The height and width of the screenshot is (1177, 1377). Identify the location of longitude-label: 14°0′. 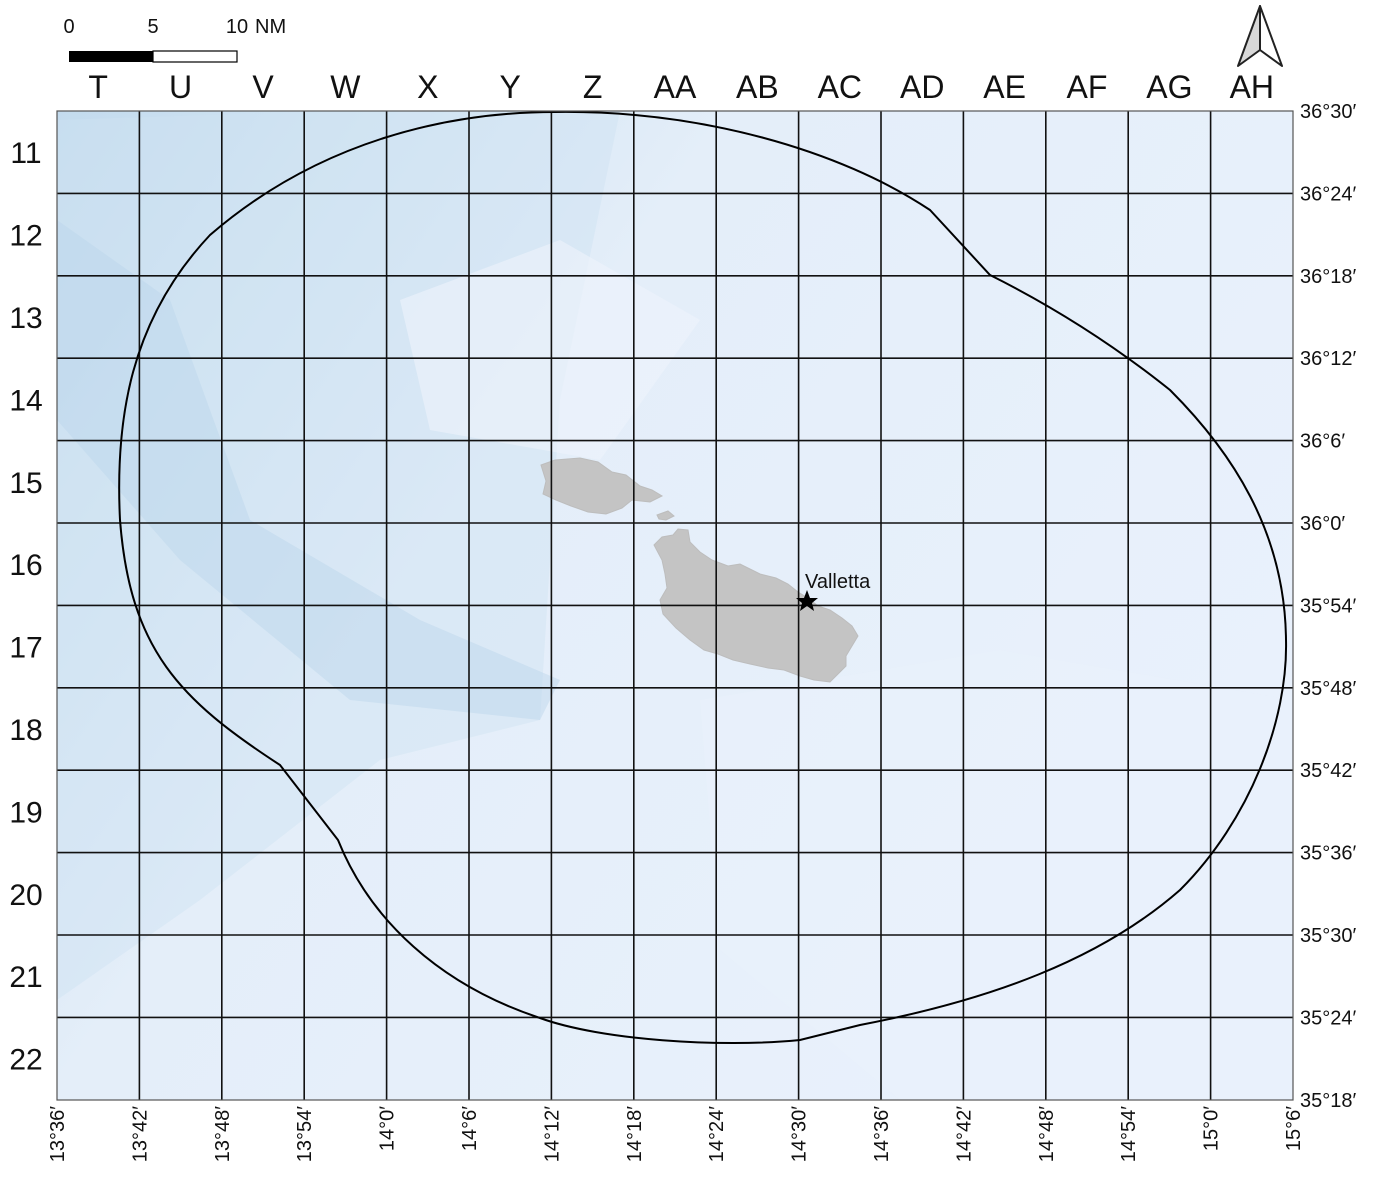
(388, 1128).